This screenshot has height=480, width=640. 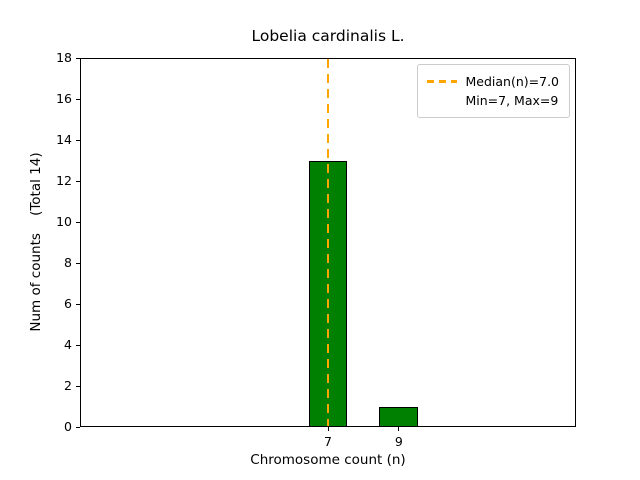 What do you see at coordinates (64, 98) in the screenshot?
I see `y-tick-label: 16` at bounding box center [64, 98].